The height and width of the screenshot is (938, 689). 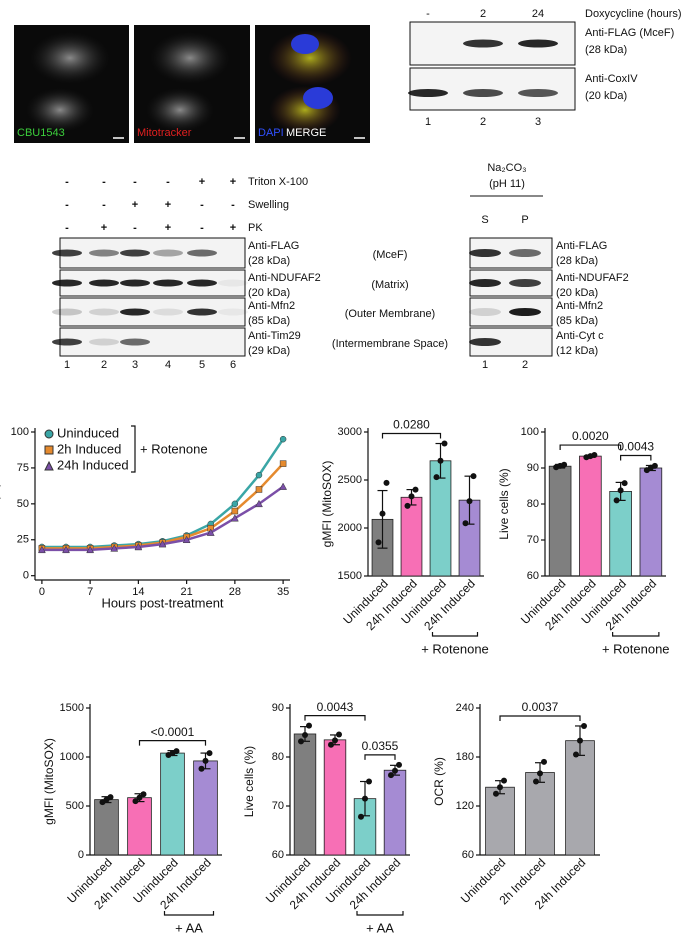 I want to click on channel-label: DAPI, so click(x=271, y=133).